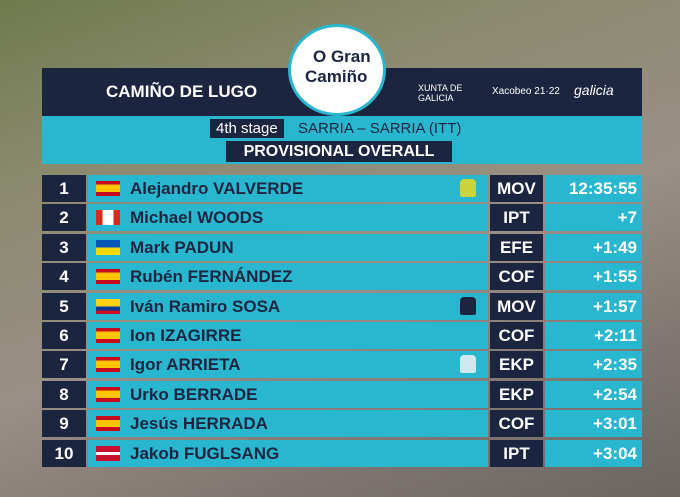  Describe the element at coordinates (205, 306) in the screenshot. I see `rider-name: Iván Ramiro SOSA` at that location.